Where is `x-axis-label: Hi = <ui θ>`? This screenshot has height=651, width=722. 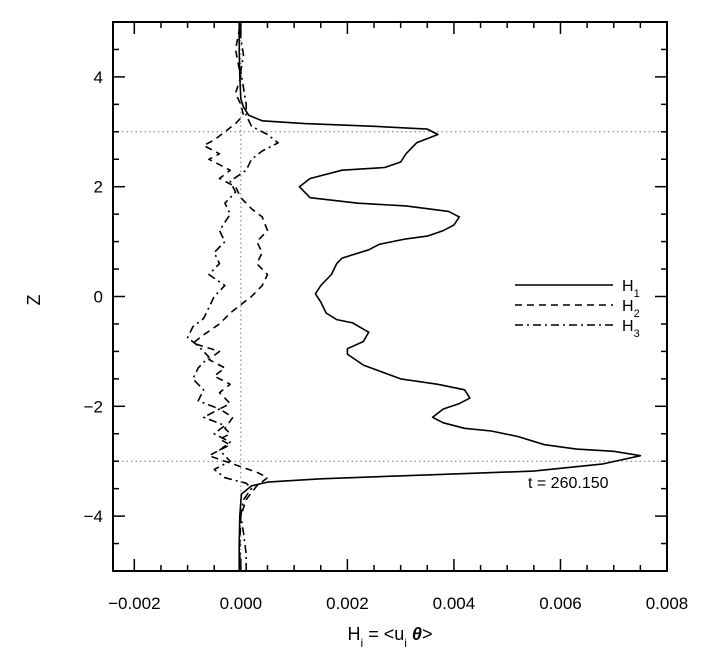 x-axis-label: Hi = <ui θ> is located at coordinates (390, 637).